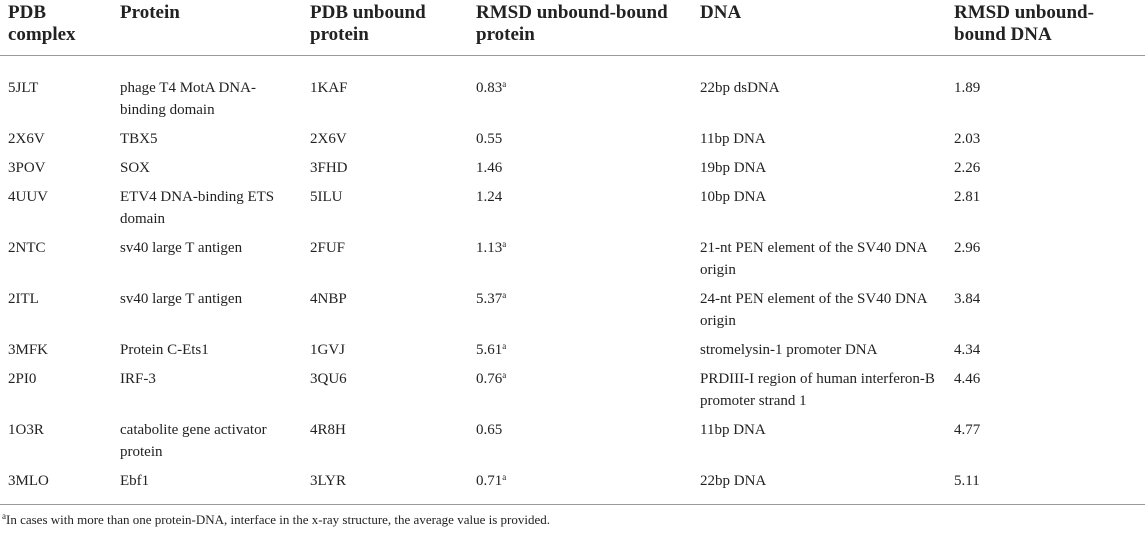  What do you see at coordinates (27, 248) in the screenshot?
I see `table-cell: 2NTC` at bounding box center [27, 248].